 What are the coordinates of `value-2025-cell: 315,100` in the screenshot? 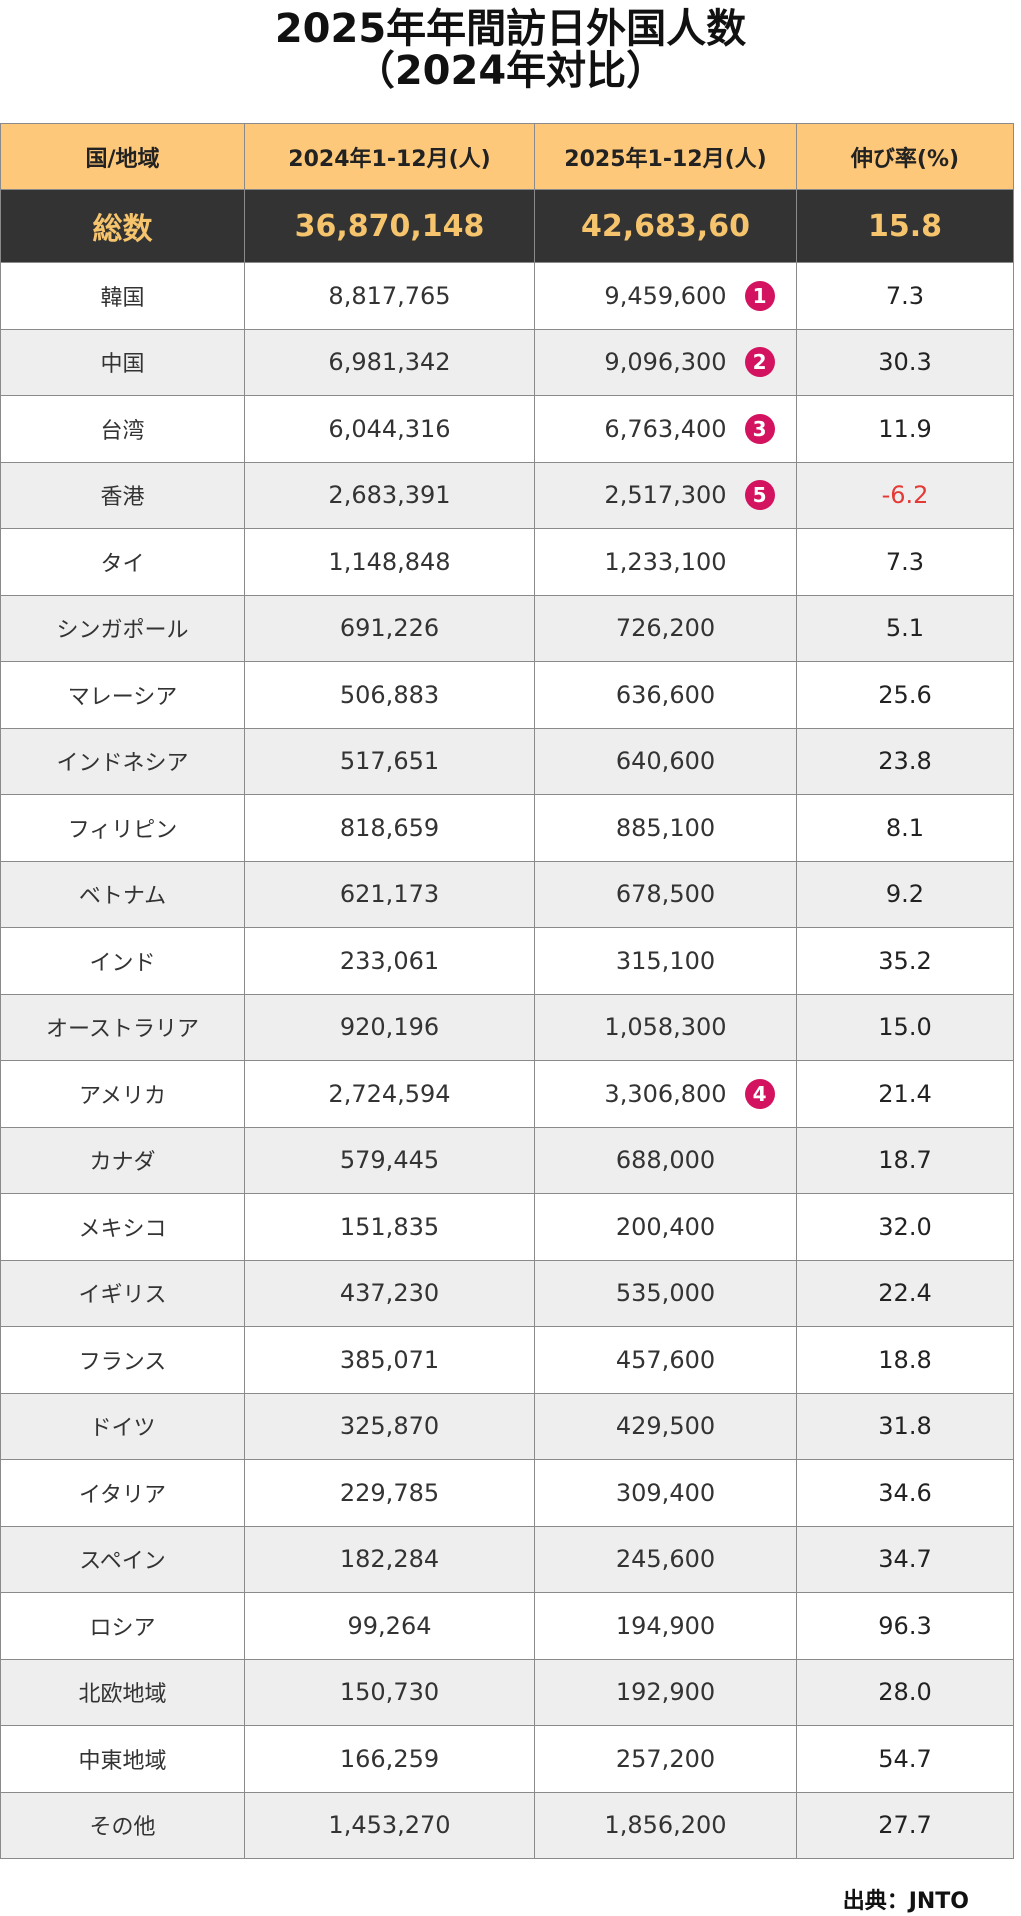 It's located at (665, 961).